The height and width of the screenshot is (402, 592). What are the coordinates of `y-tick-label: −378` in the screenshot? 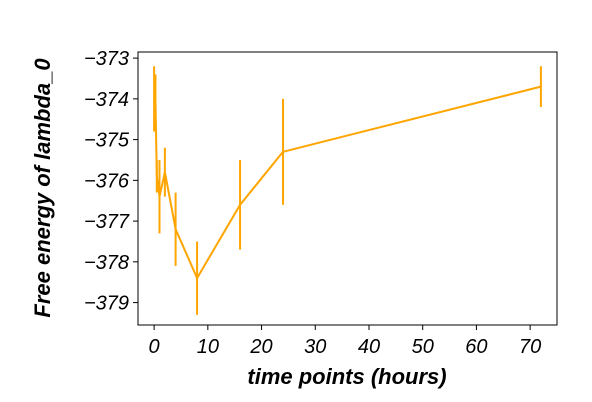 It's located at (106, 263).